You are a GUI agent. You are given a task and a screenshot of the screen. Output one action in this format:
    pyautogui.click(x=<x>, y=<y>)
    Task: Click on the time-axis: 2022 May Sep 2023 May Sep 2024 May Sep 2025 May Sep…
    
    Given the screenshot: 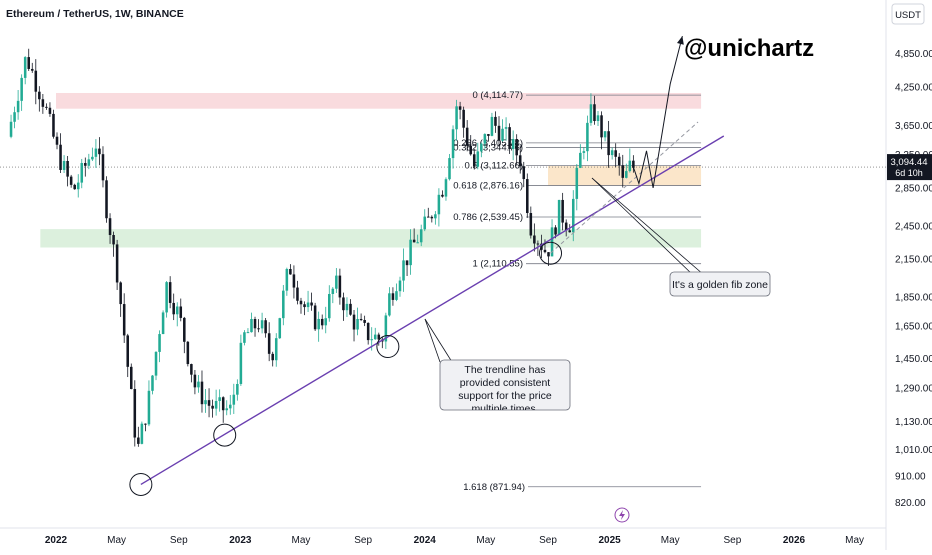 What is the action you would take?
    pyautogui.click(x=454, y=540)
    